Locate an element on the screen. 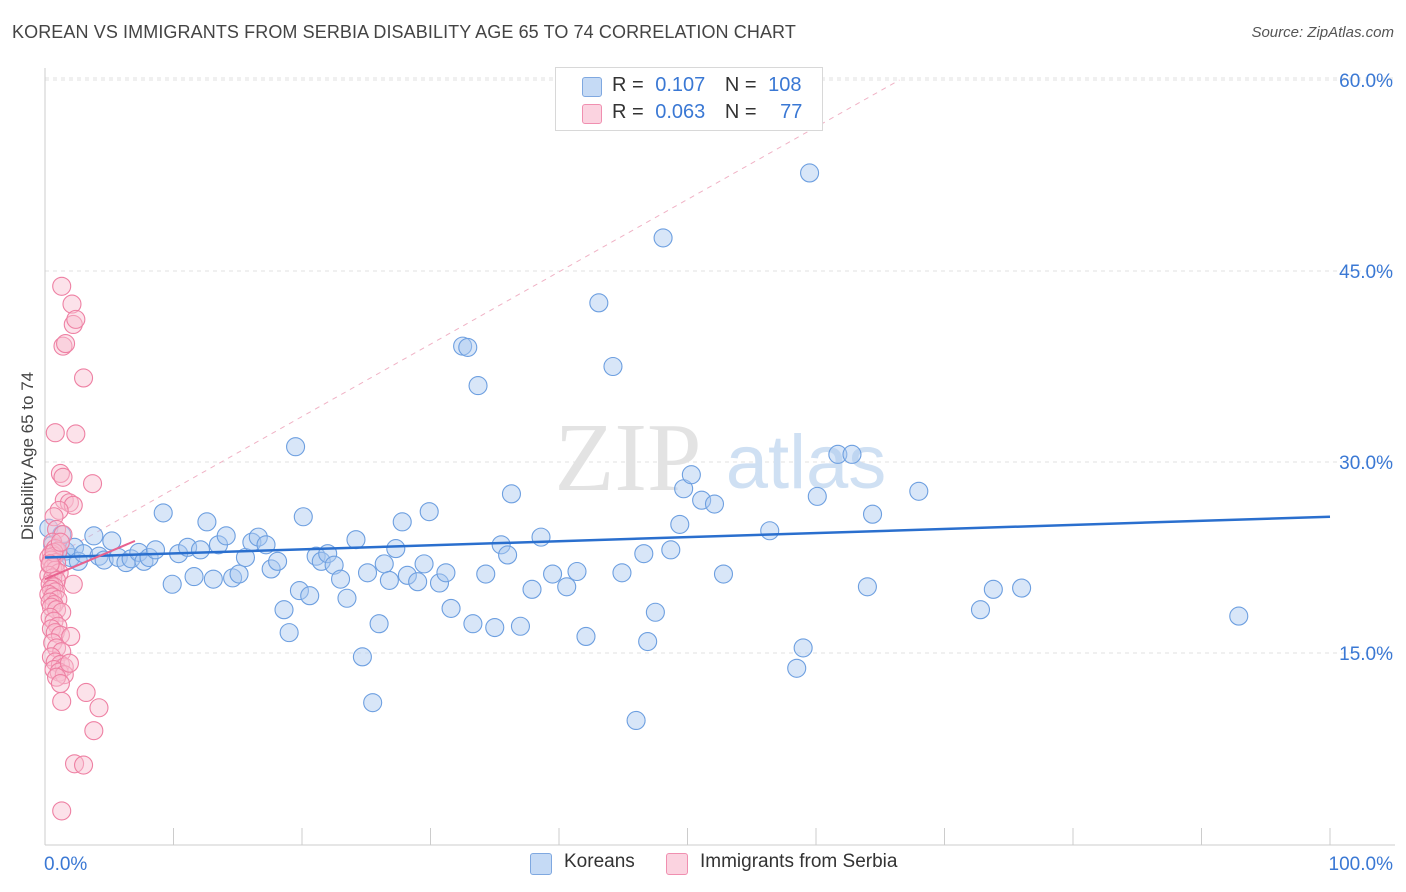 The height and width of the screenshot is (892, 1406). bottom-legend-swatch-koreans is located at coordinates (541, 864).